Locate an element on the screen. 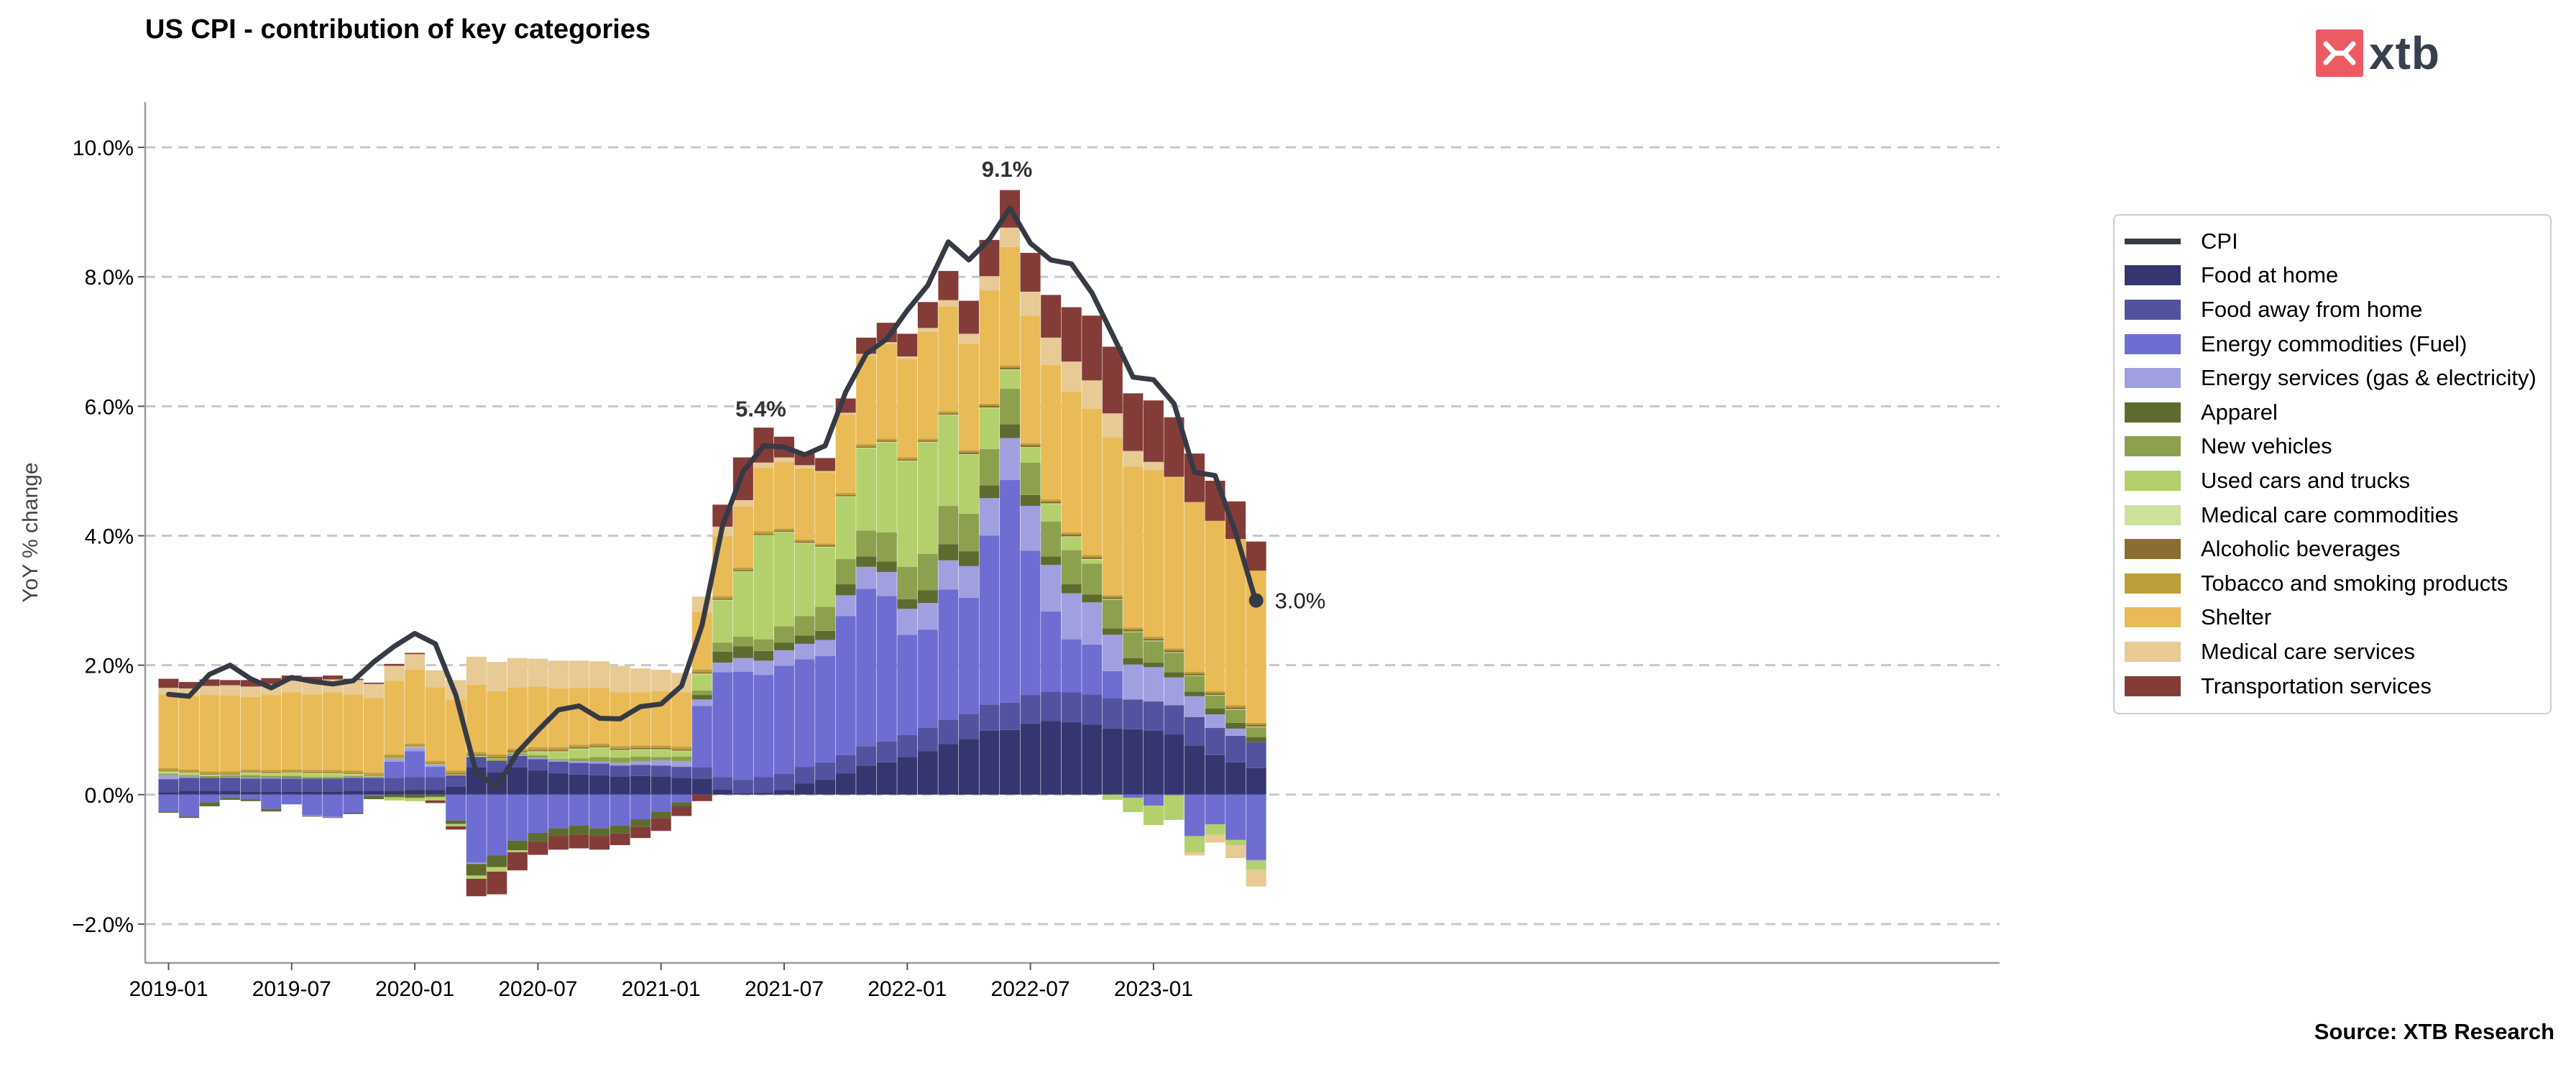 This screenshot has height=1070, width=2576. legend-label: Food at home is located at coordinates (2270, 275).